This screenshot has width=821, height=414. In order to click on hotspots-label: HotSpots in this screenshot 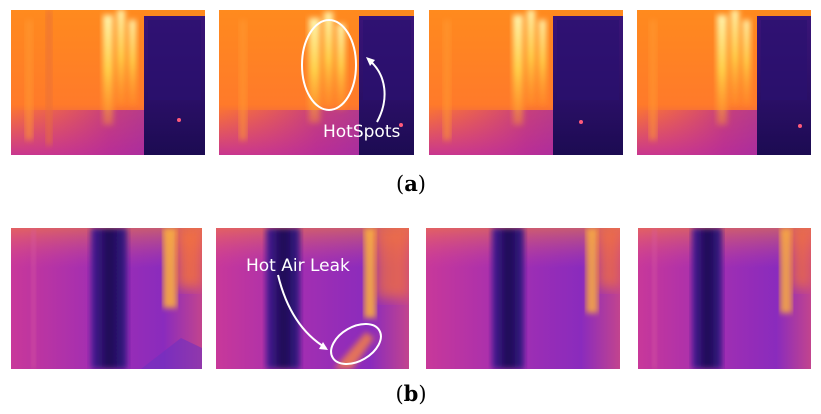, I will do `click(362, 132)`.